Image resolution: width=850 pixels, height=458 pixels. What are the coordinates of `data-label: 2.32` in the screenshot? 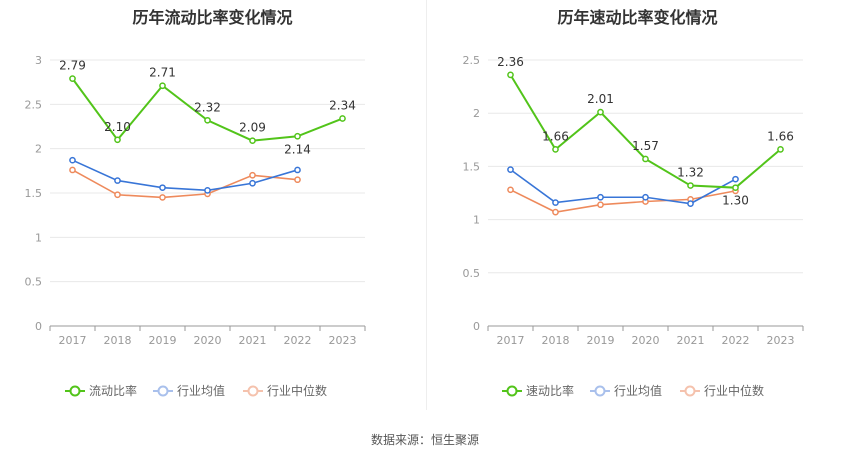 It's located at (207, 107).